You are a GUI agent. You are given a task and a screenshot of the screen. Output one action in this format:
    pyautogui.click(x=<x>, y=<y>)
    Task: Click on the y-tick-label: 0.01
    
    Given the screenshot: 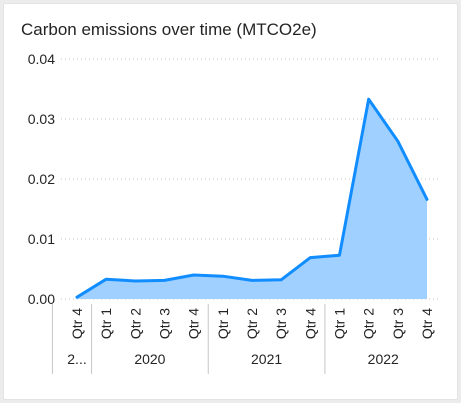 What is the action you would take?
    pyautogui.click(x=41, y=239)
    